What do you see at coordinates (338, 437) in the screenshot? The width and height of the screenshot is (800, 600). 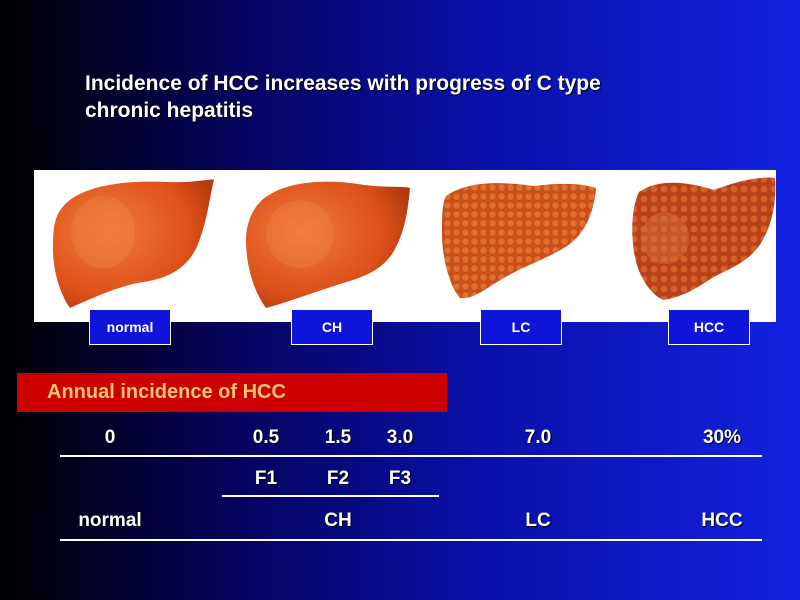 I see `rate-f2: 1.5` at bounding box center [338, 437].